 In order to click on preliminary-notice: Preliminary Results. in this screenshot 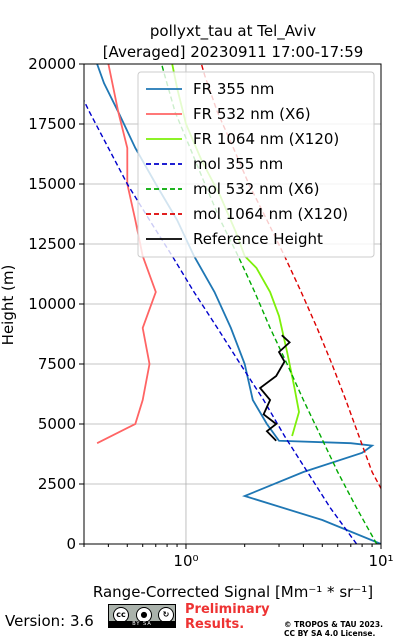, I will do `click(227, 617)`.